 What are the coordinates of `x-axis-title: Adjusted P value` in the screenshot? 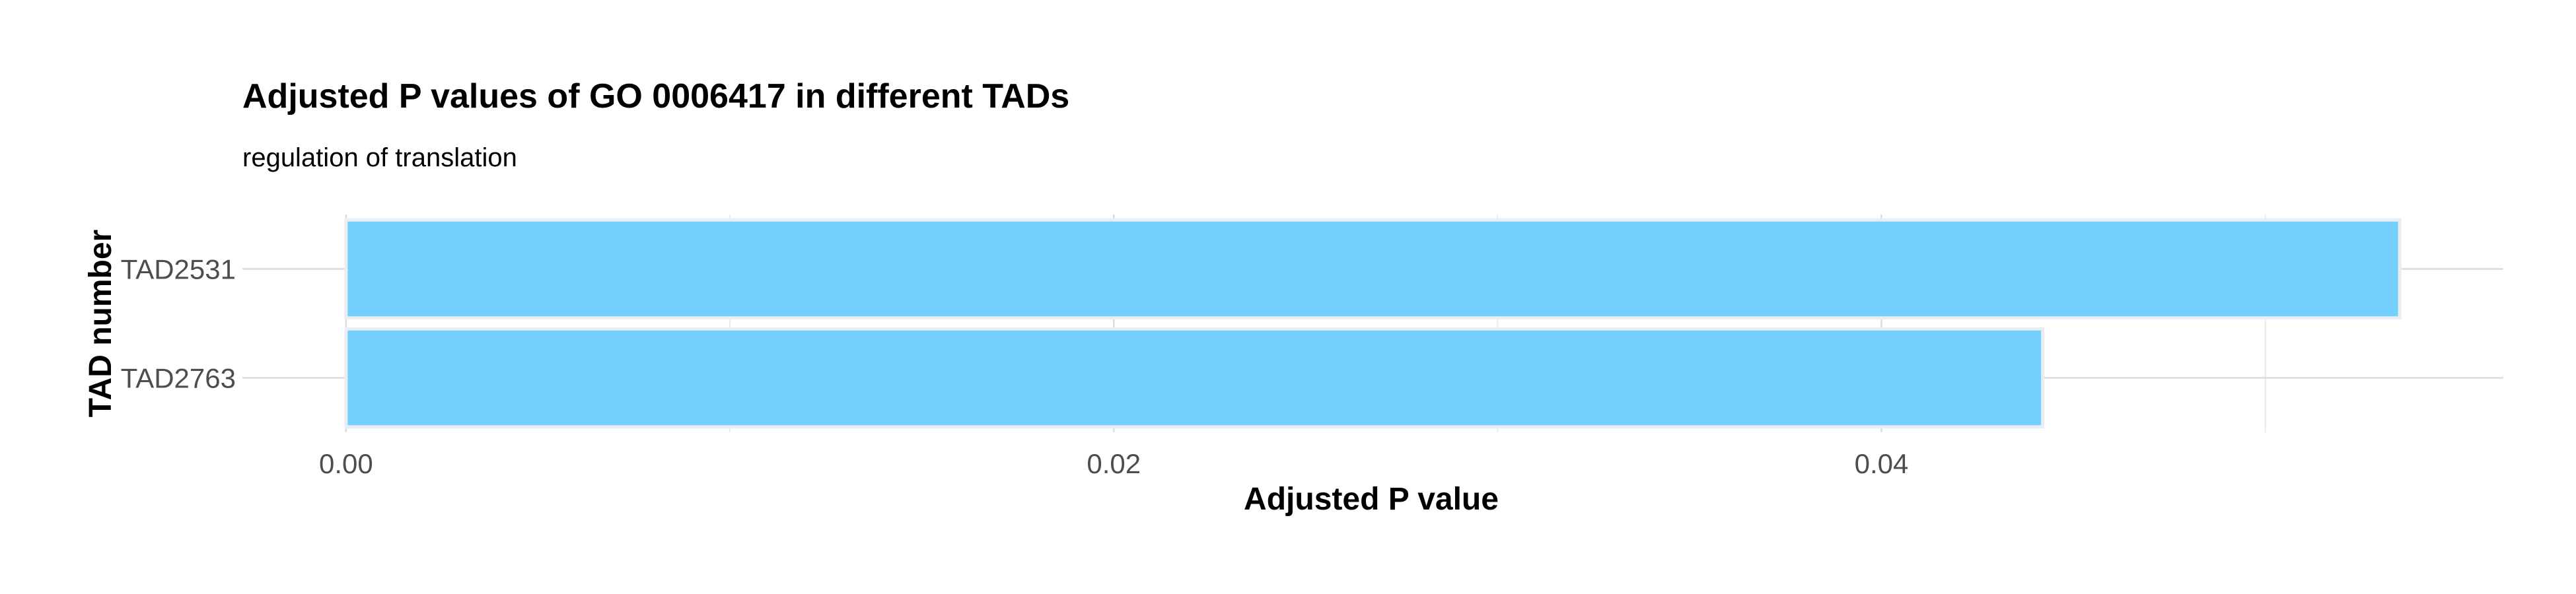 It's located at (1372, 499).